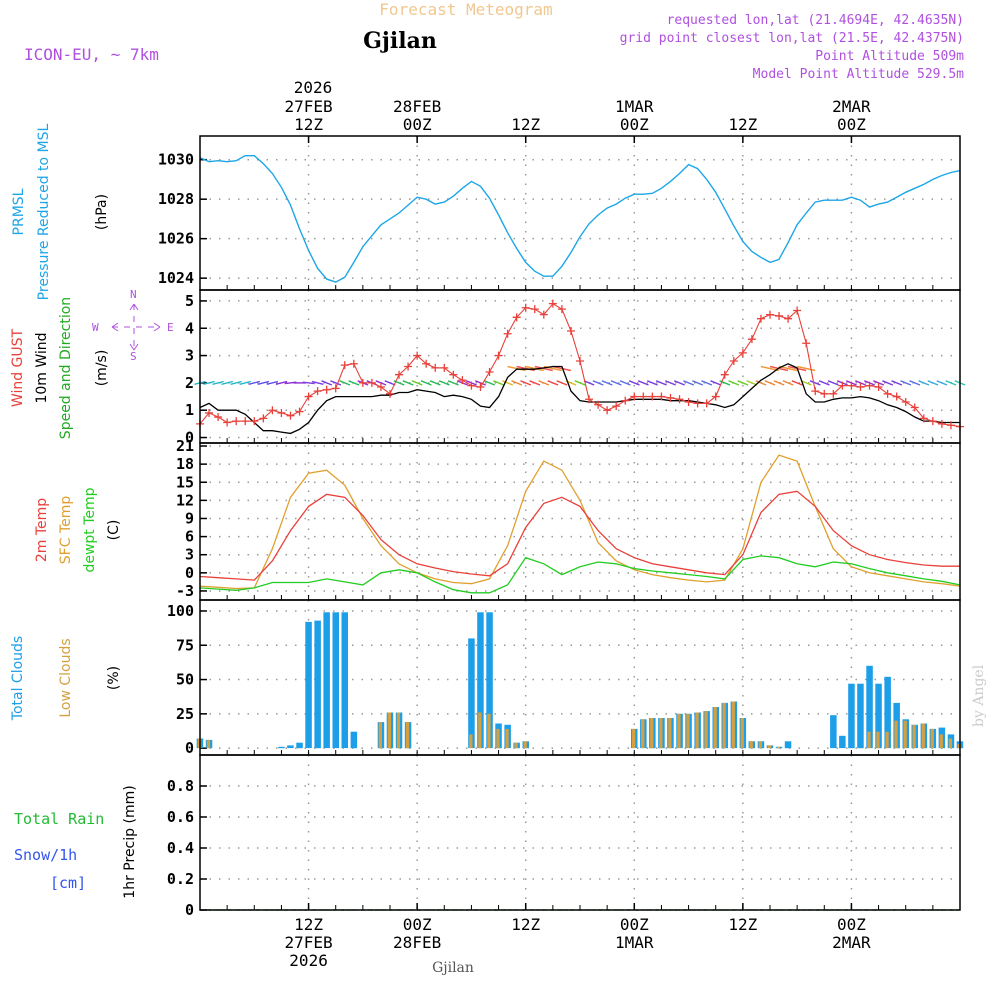 This screenshot has width=1000, height=1000. Describe the element at coordinates (189, 383) in the screenshot. I see `wind-ytick-label: 2` at that location.